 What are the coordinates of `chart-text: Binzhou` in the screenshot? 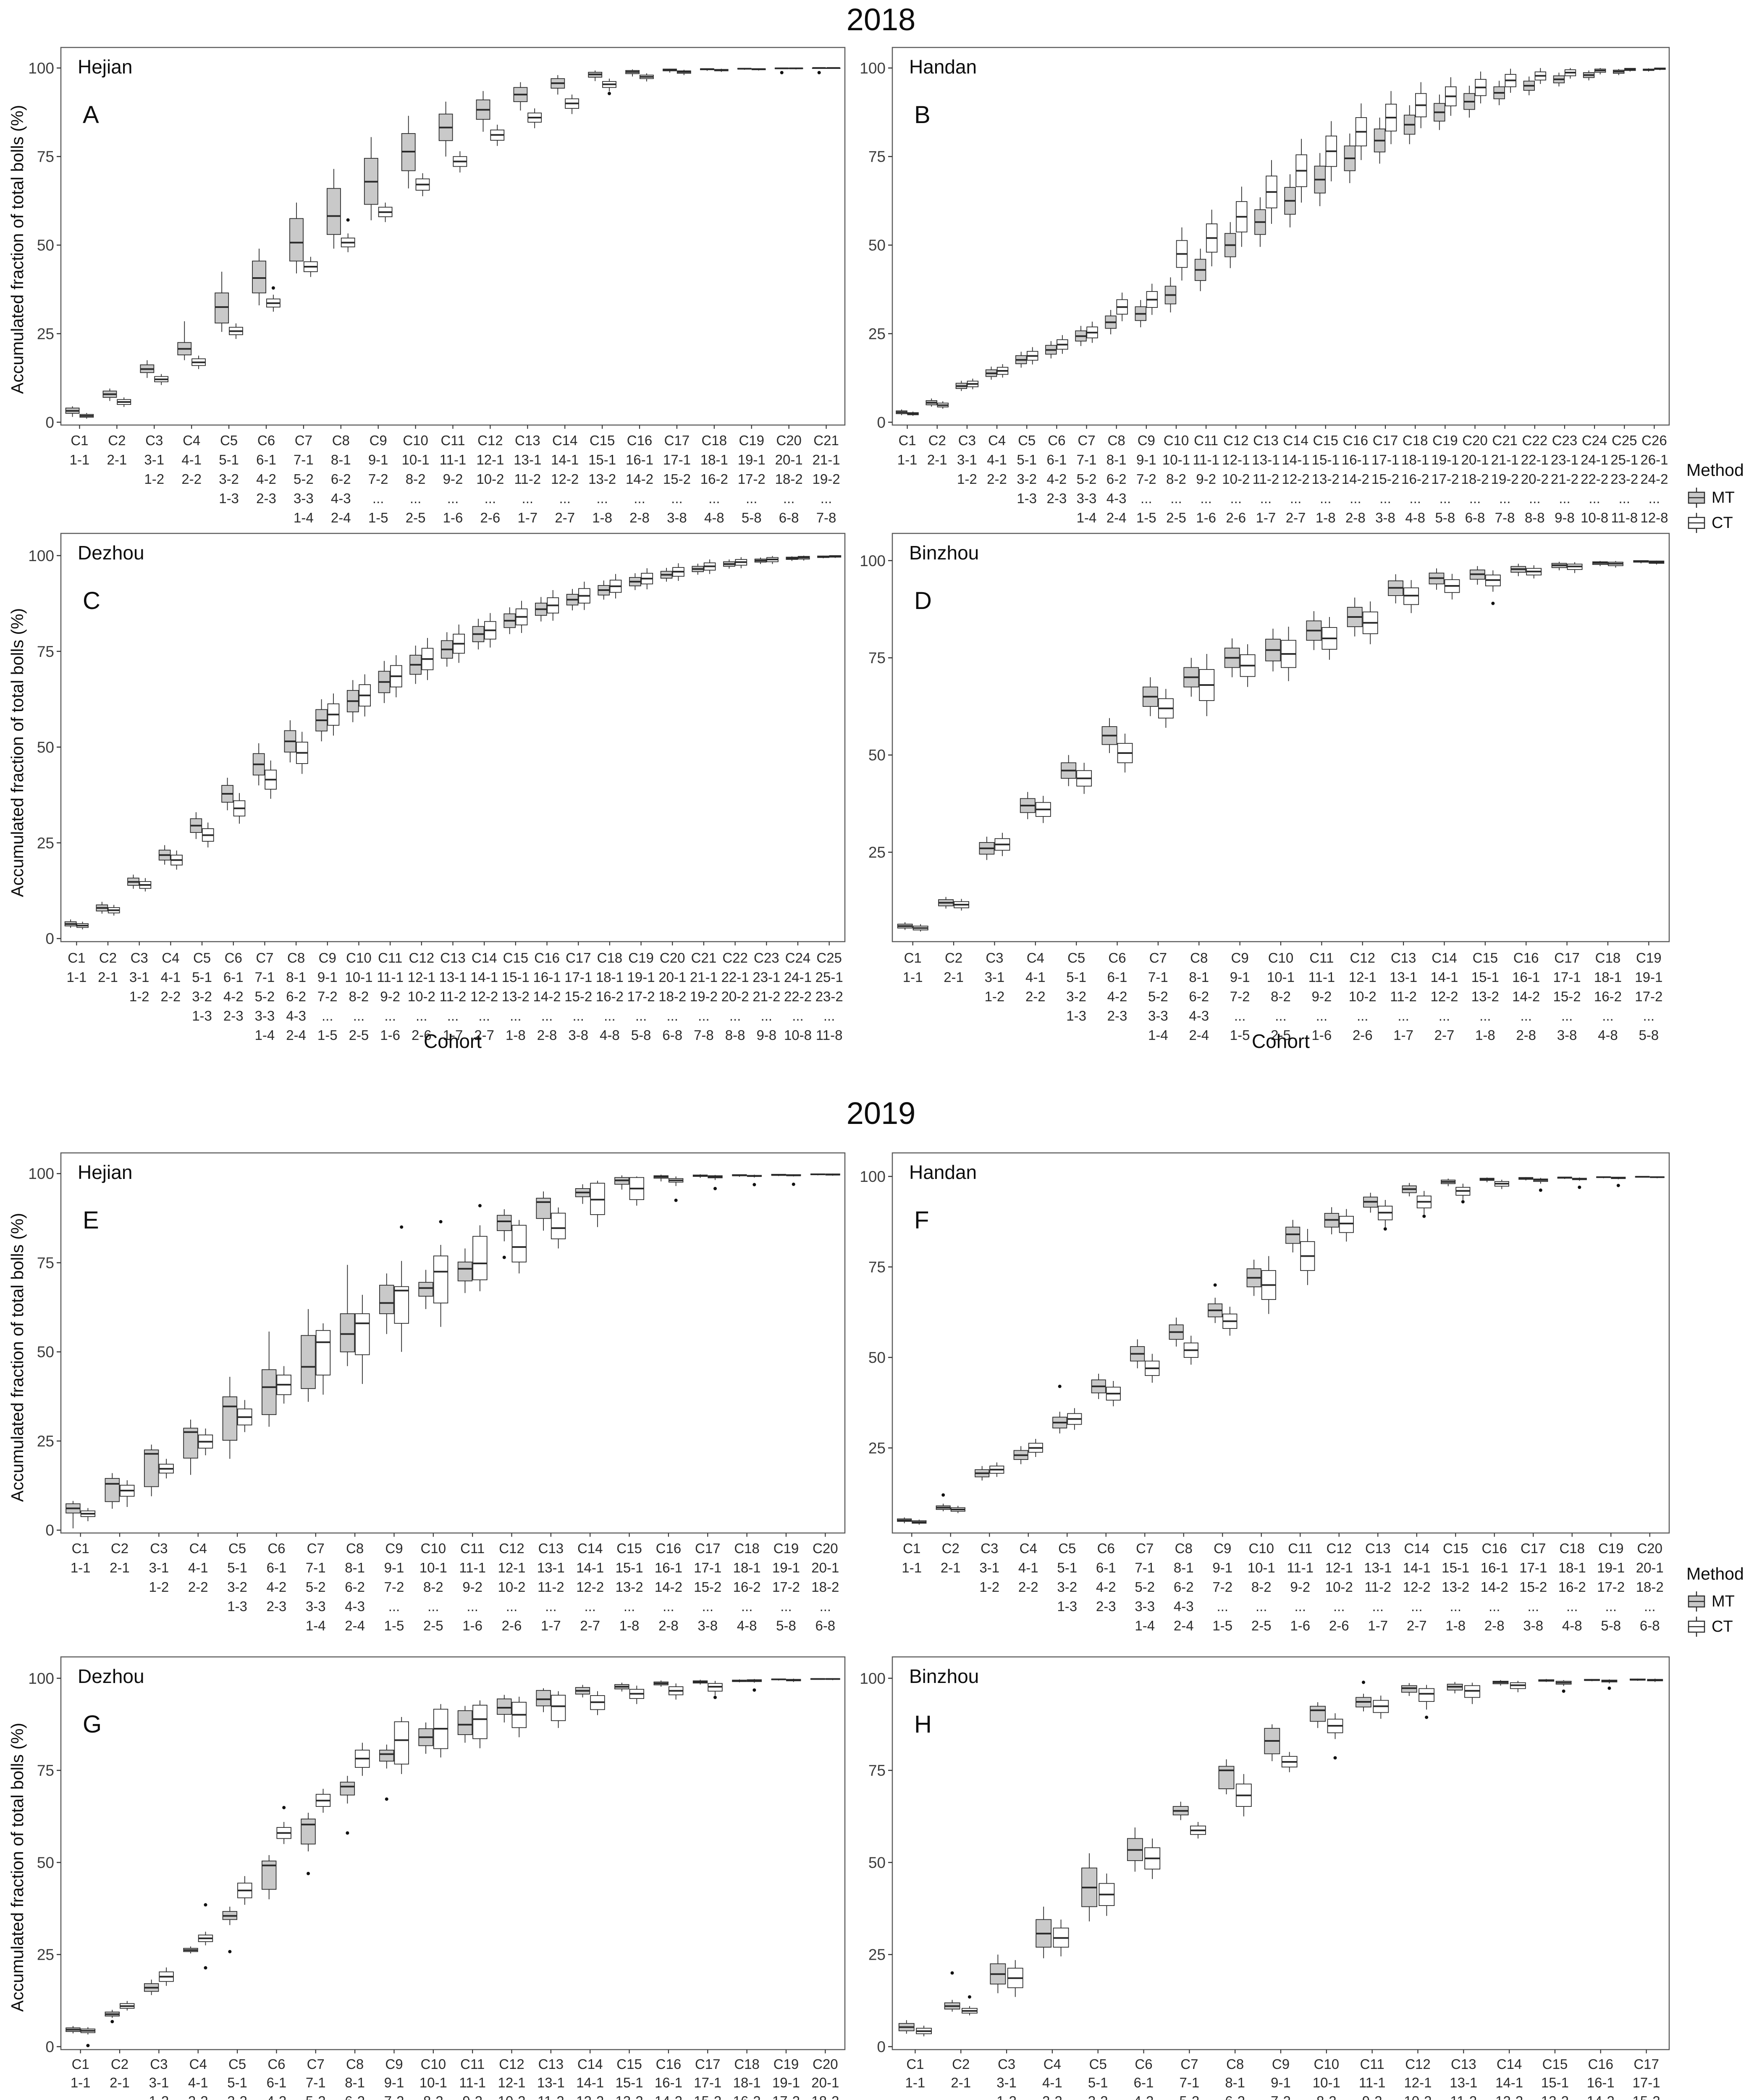 It's located at (944, 553).